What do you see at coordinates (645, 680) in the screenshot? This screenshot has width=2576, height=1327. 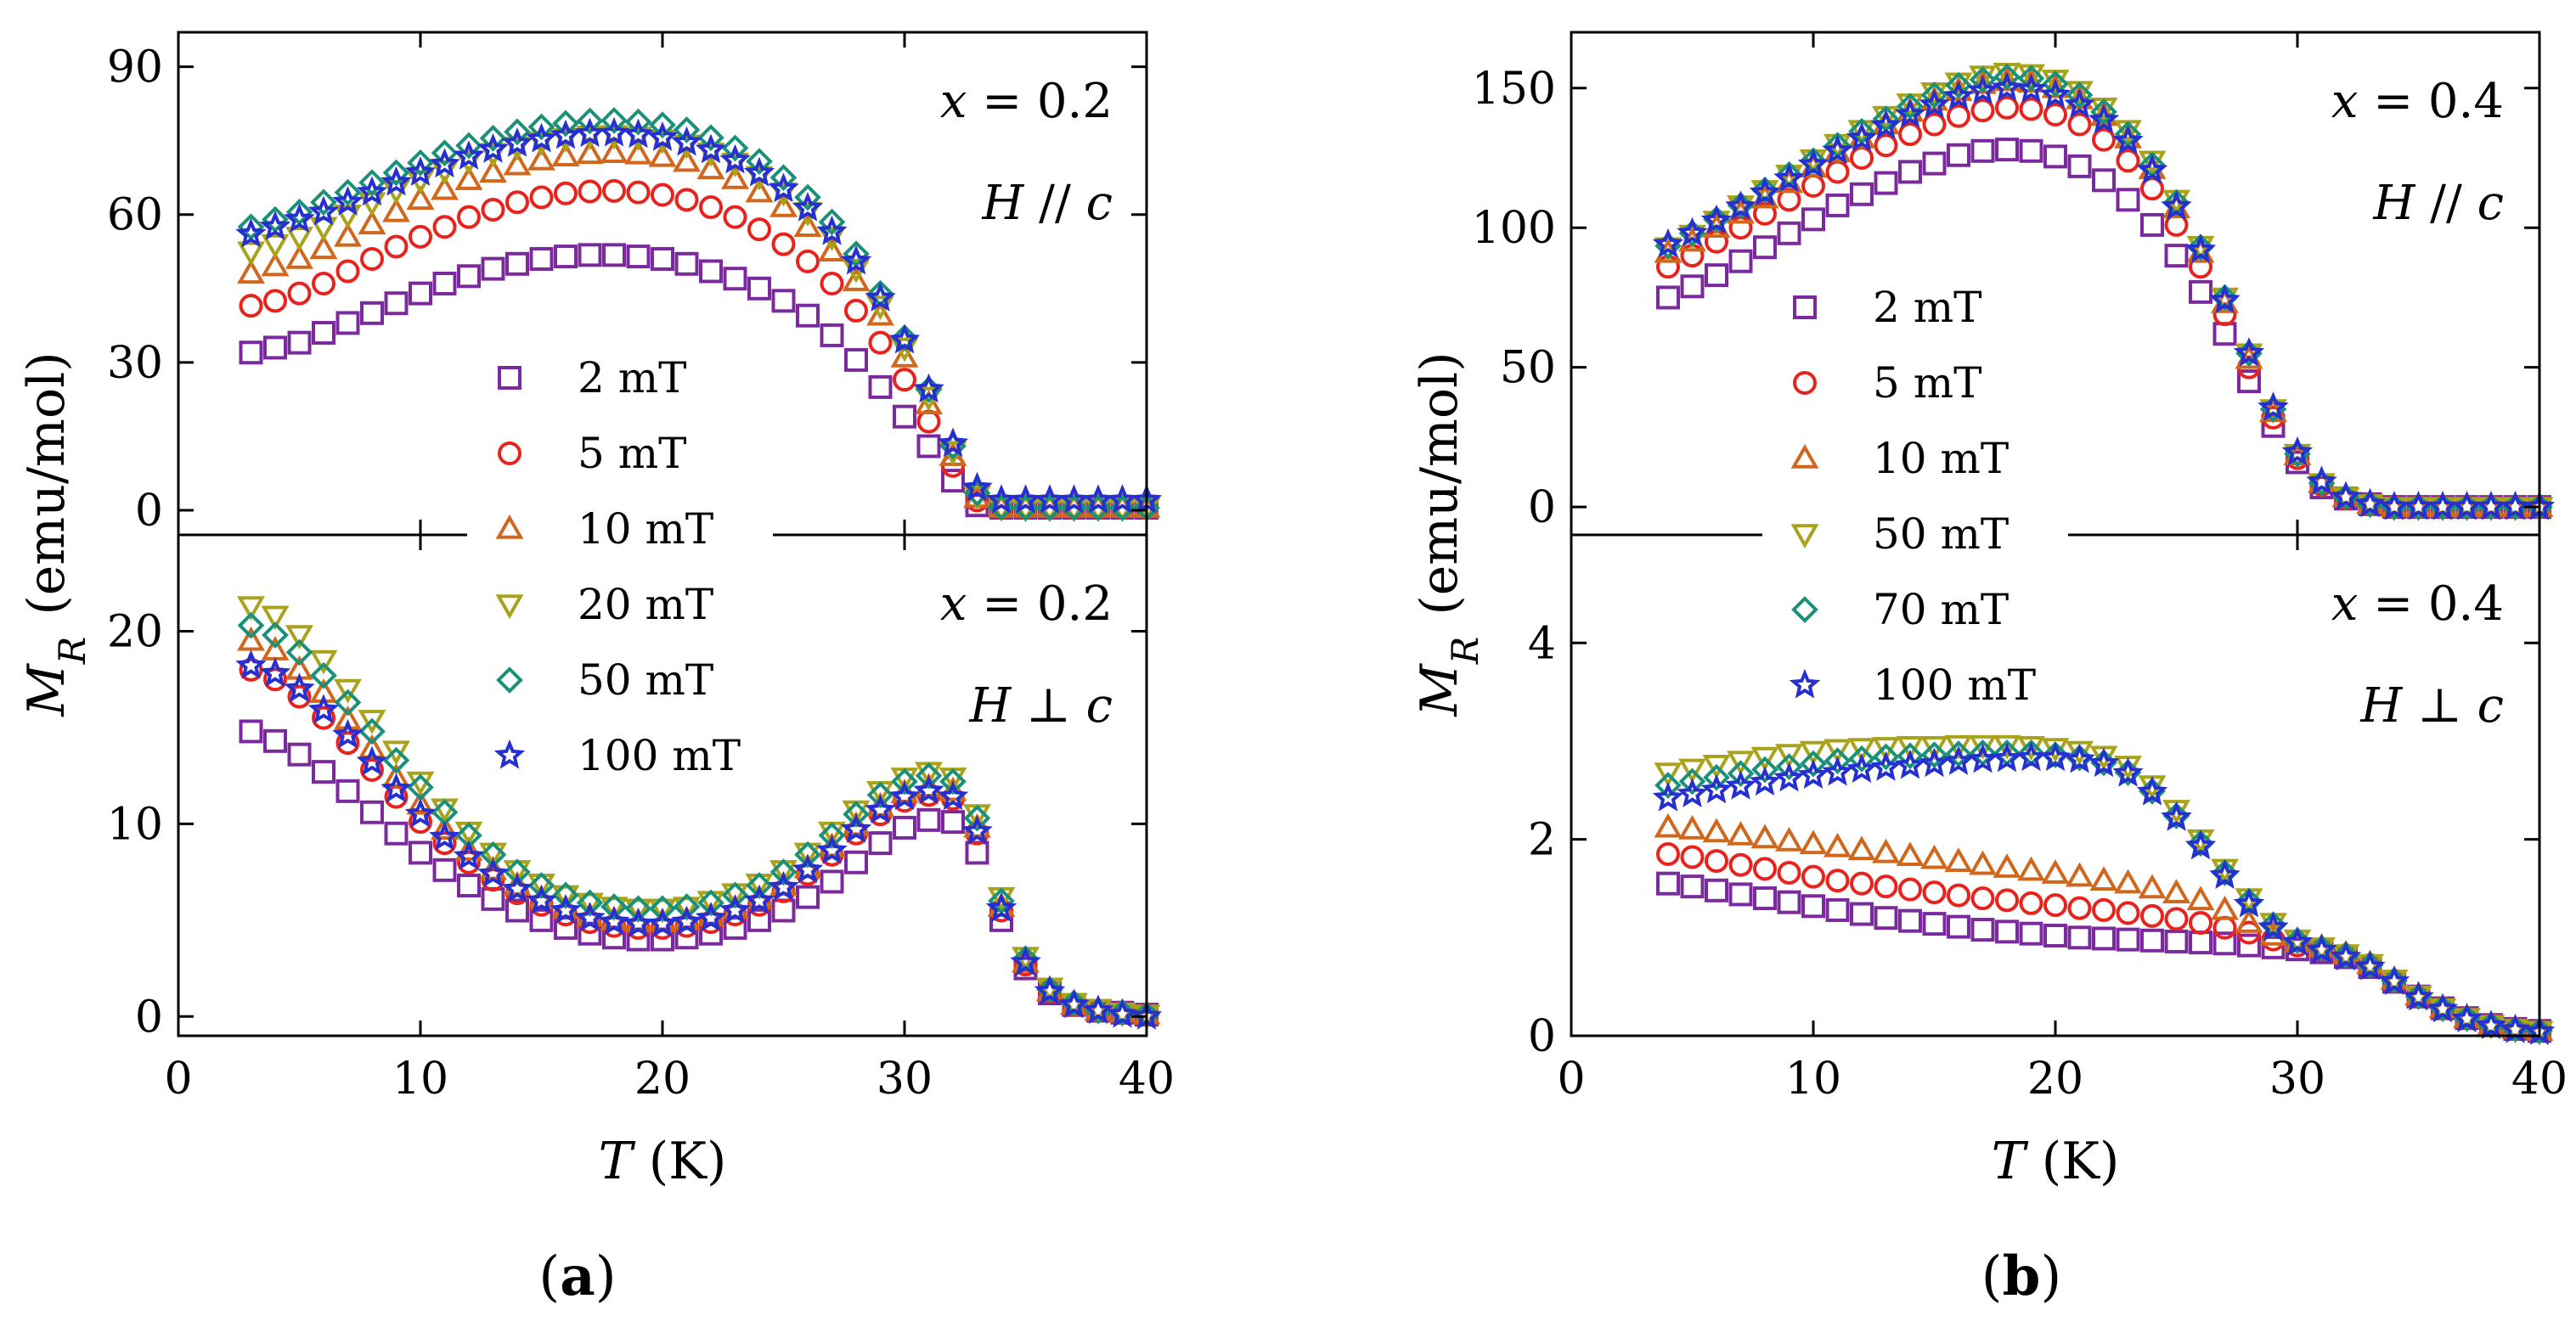 I see `legend-label-50mT: 50 mT` at bounding box center [645, 680].